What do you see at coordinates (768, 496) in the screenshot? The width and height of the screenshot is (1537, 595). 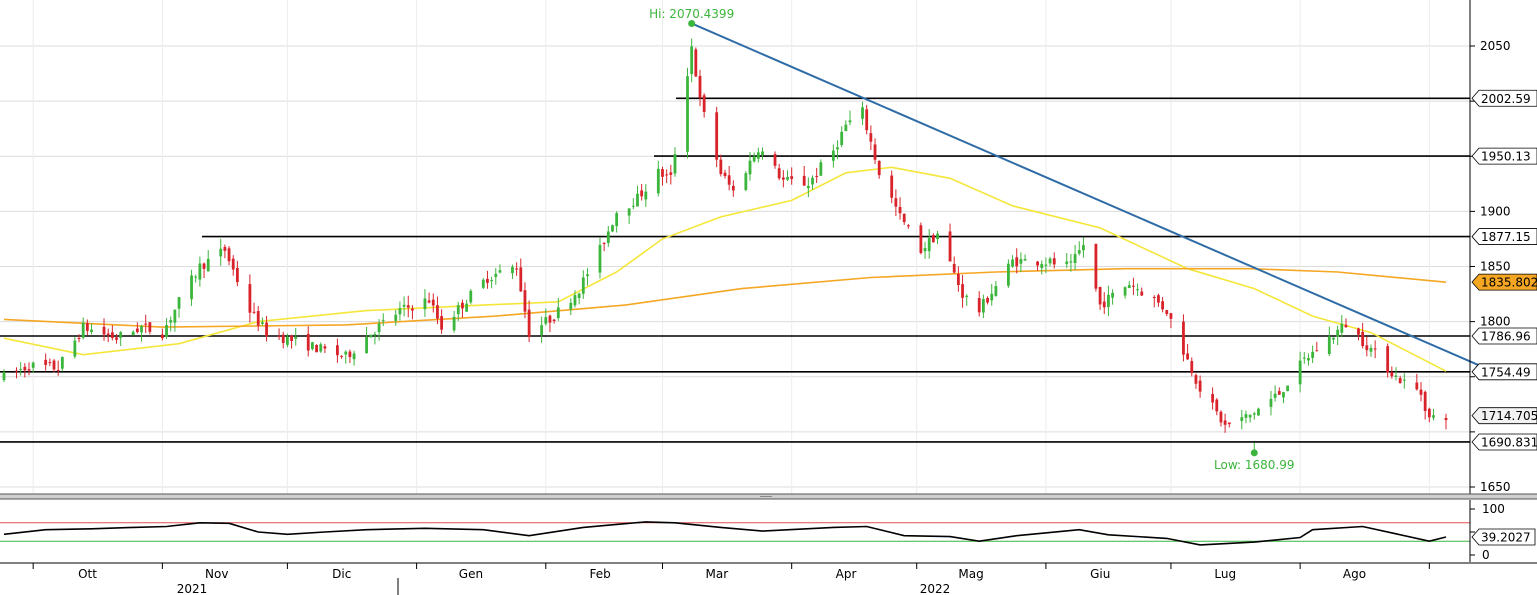 I see `panel-divider` at bounding box center [768, 496].